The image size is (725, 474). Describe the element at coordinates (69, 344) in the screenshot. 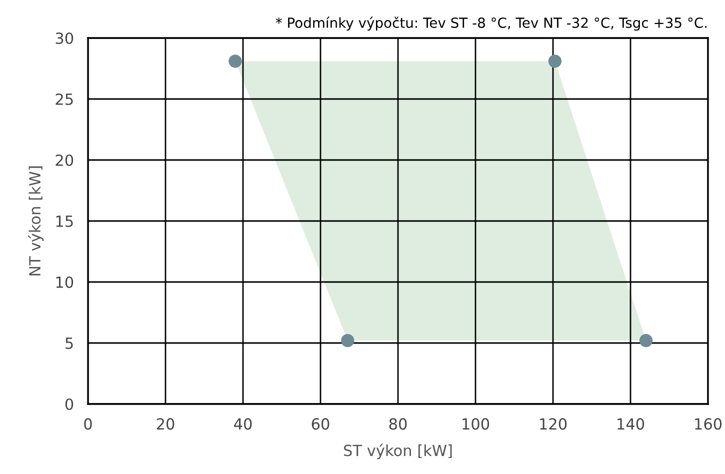

I see `y-tick-label: 5` at that location.